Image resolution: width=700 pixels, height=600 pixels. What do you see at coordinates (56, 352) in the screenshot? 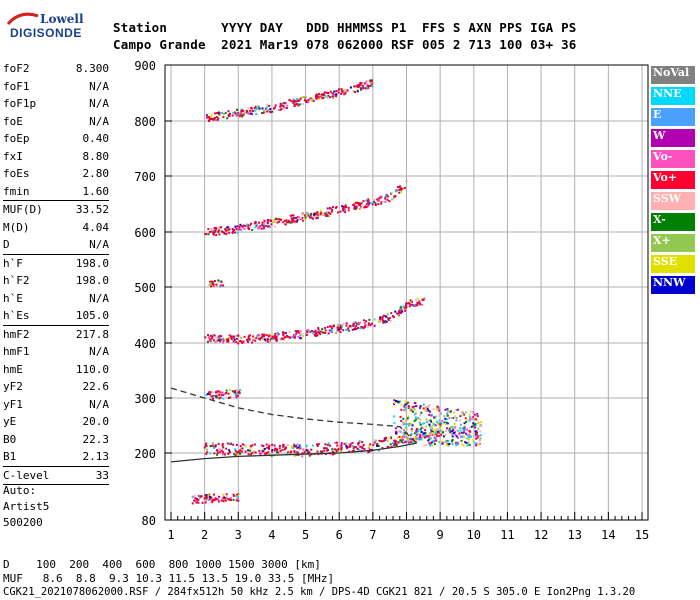
I see `param-row: hmF1 N/A` at bounding box center [56, 352].